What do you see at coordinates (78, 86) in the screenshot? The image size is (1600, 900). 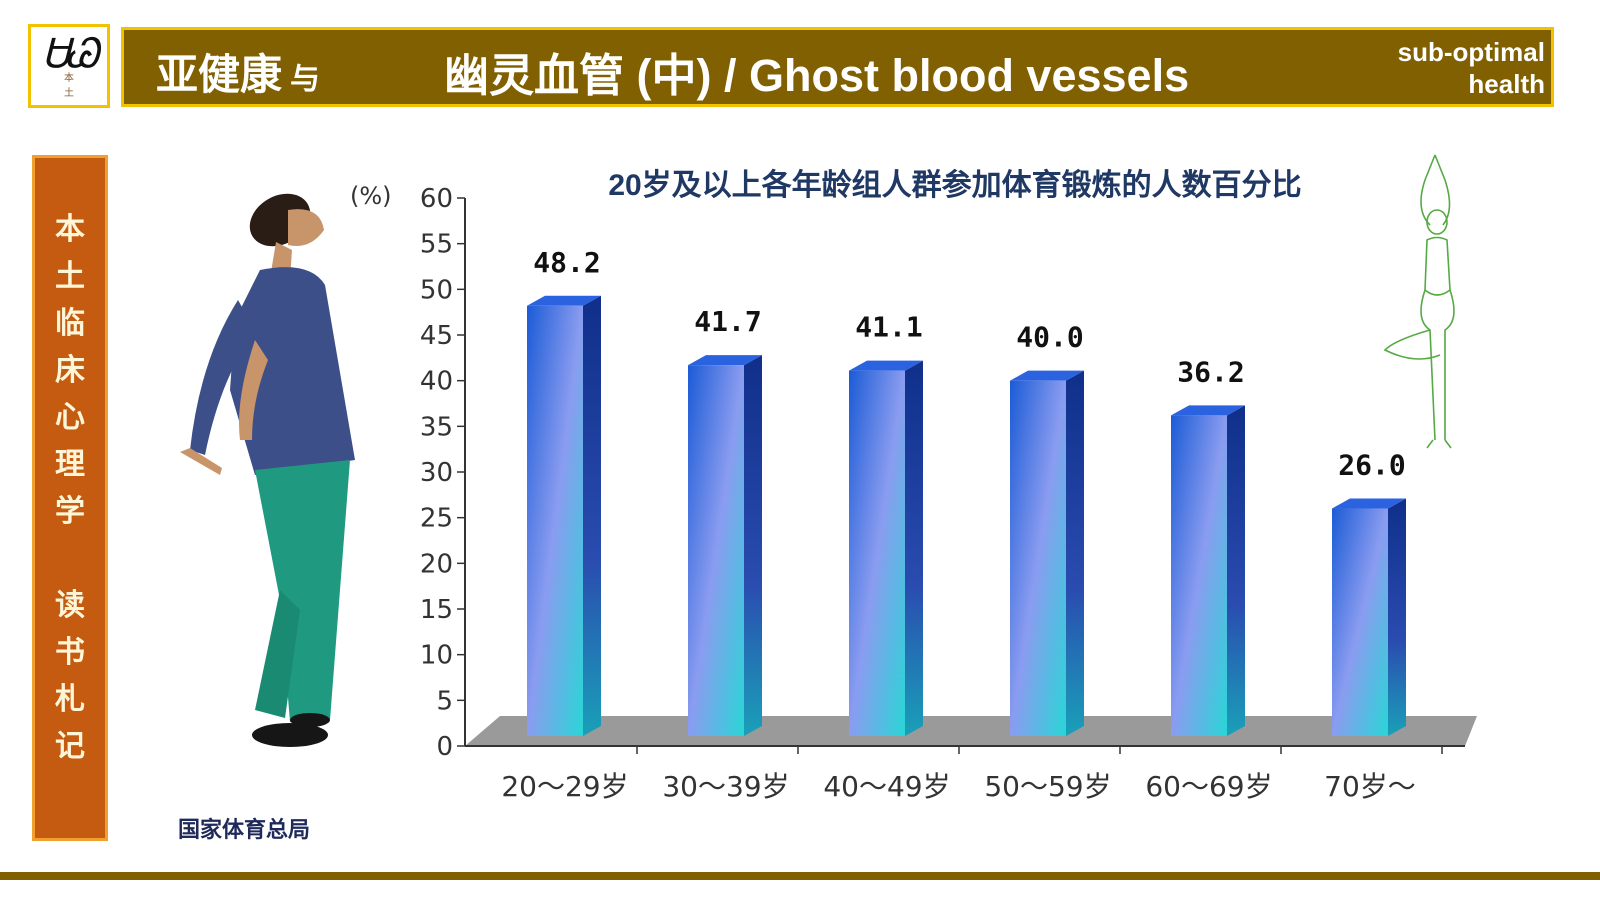 I see `logo-sub: 本 土` at bounding box center [78, 86].